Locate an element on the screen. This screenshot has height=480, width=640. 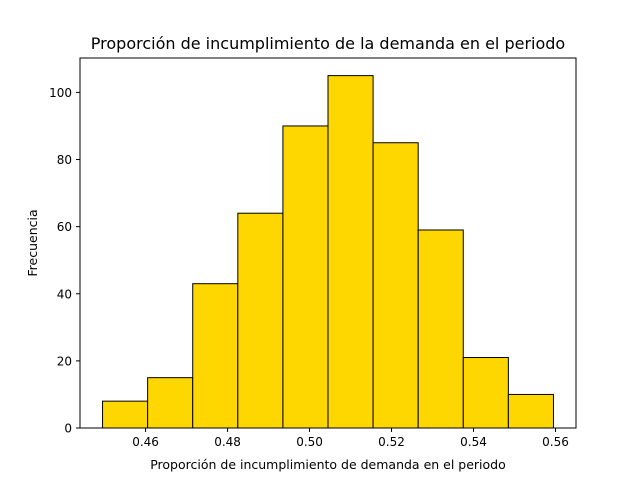
y-ticks-group: 0 20 40 60 80 100 is located at coordinates (64, 261).